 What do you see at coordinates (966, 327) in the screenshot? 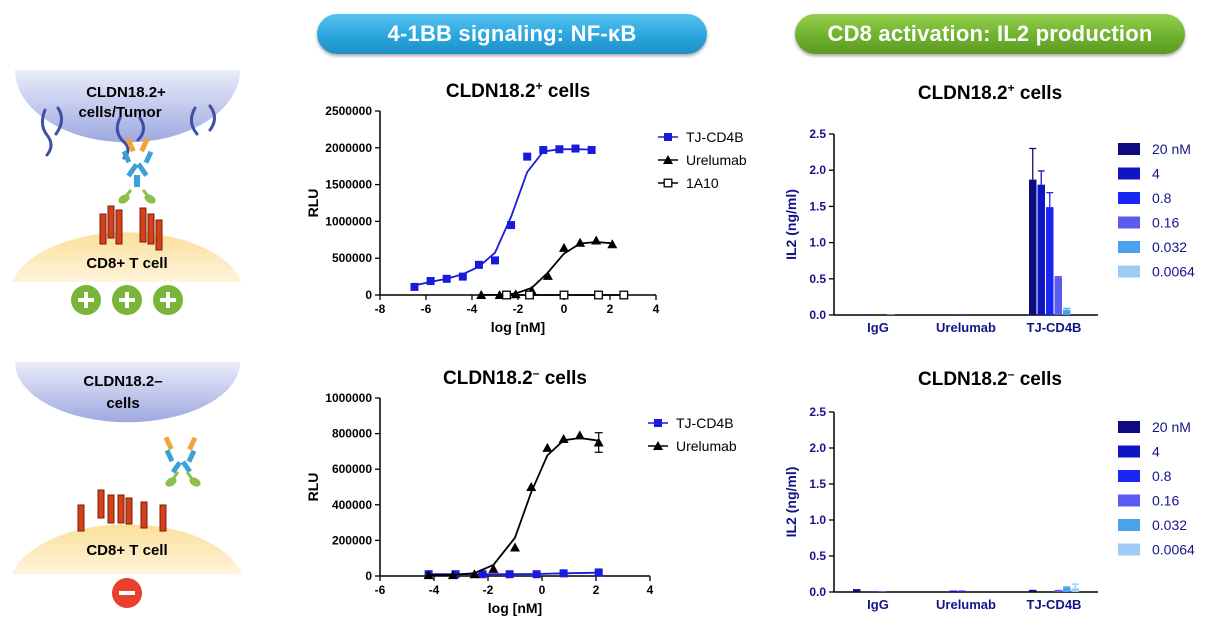
I see `category-label: Urelumab` at bounding box center [966, 327].